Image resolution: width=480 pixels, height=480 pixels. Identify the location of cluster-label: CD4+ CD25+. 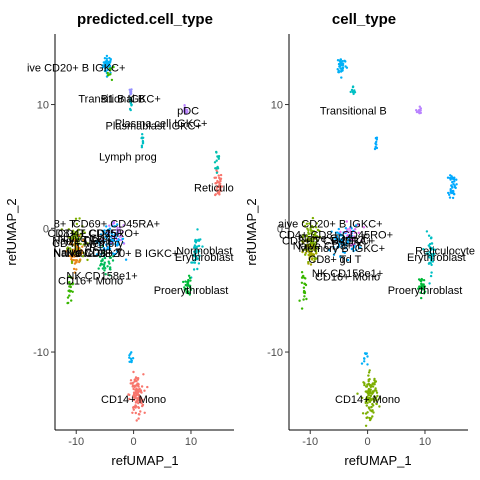
(91, 234).